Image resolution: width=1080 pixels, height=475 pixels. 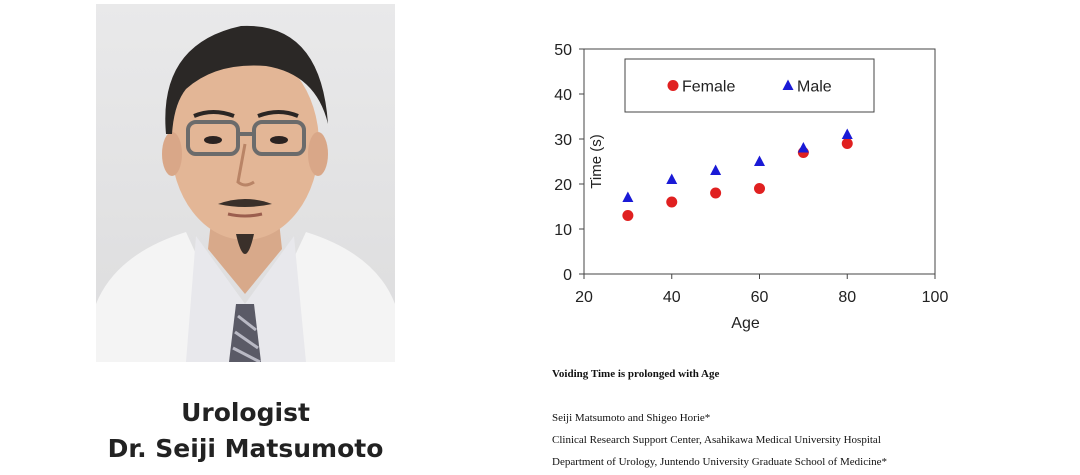 What do you see at coordinates (584, 297) in the screenshot?
I see `x-tick-label: 20` at bounding box center [584, 297].